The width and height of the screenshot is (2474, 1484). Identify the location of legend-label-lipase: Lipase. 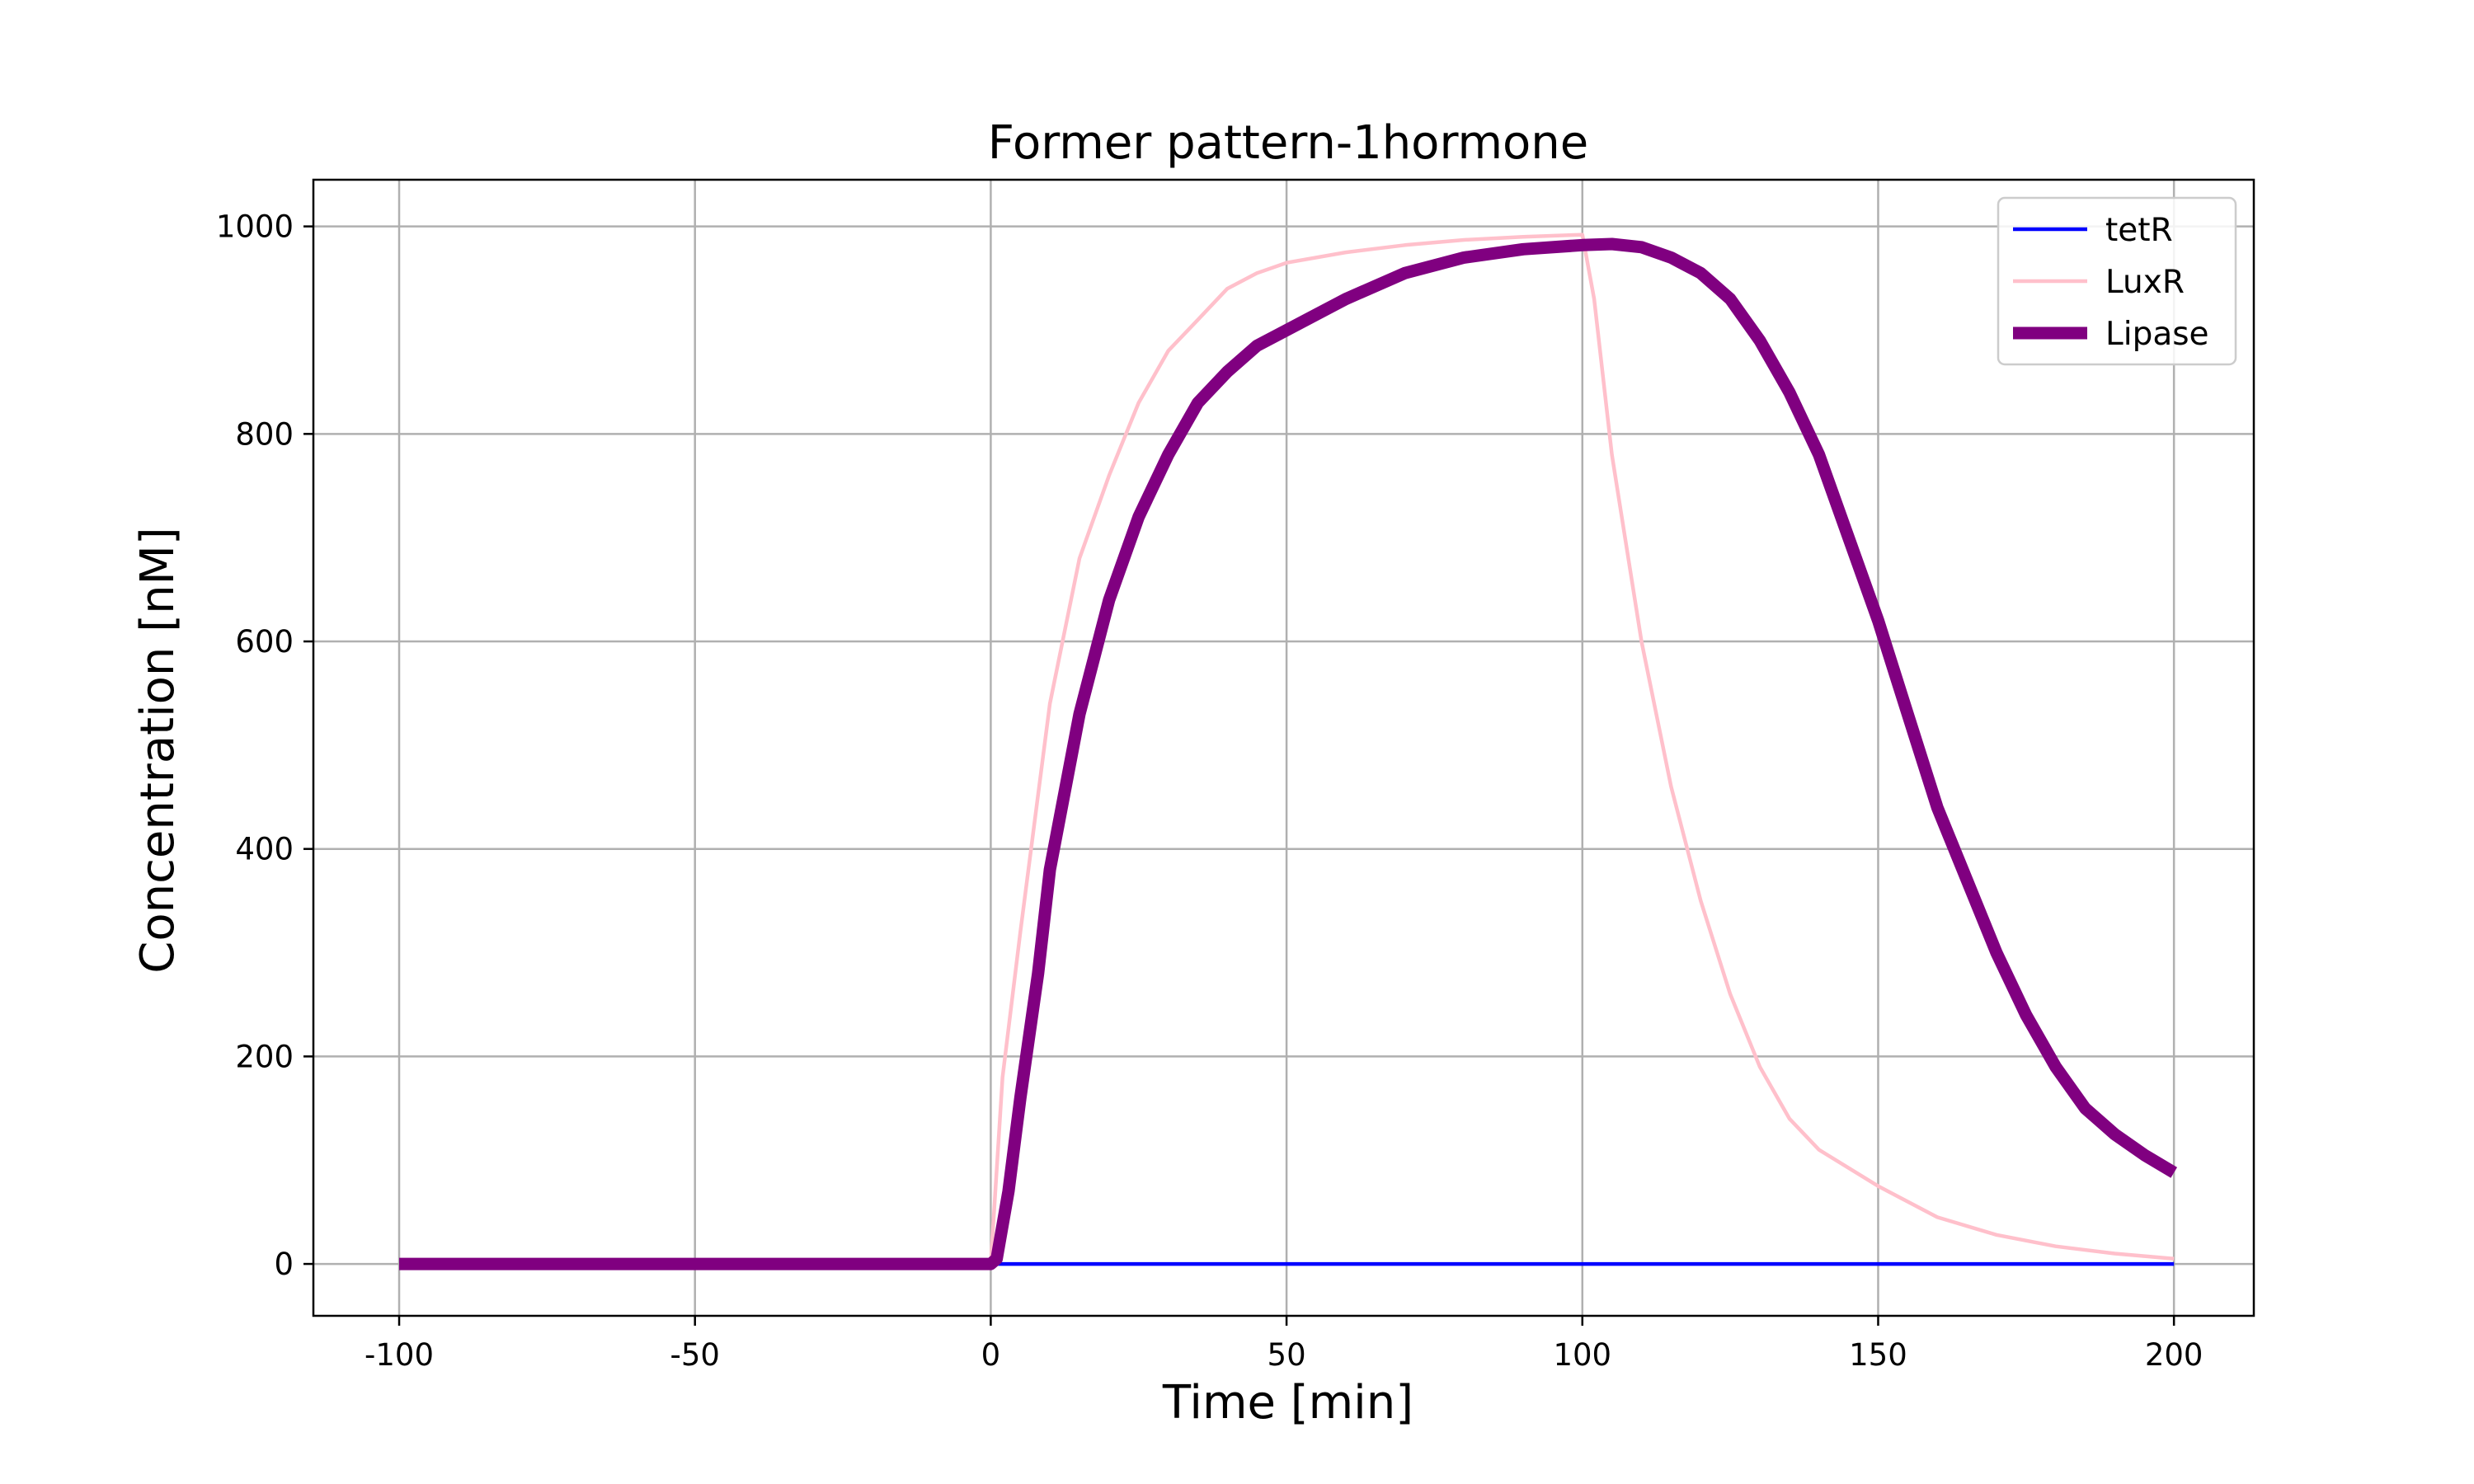
(2157, 334).